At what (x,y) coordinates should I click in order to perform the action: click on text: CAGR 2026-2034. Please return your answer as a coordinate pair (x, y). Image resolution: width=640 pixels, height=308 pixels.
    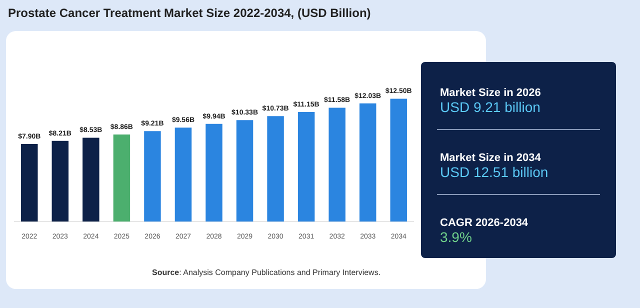
    Looking at the image, I should click on (485, 223).